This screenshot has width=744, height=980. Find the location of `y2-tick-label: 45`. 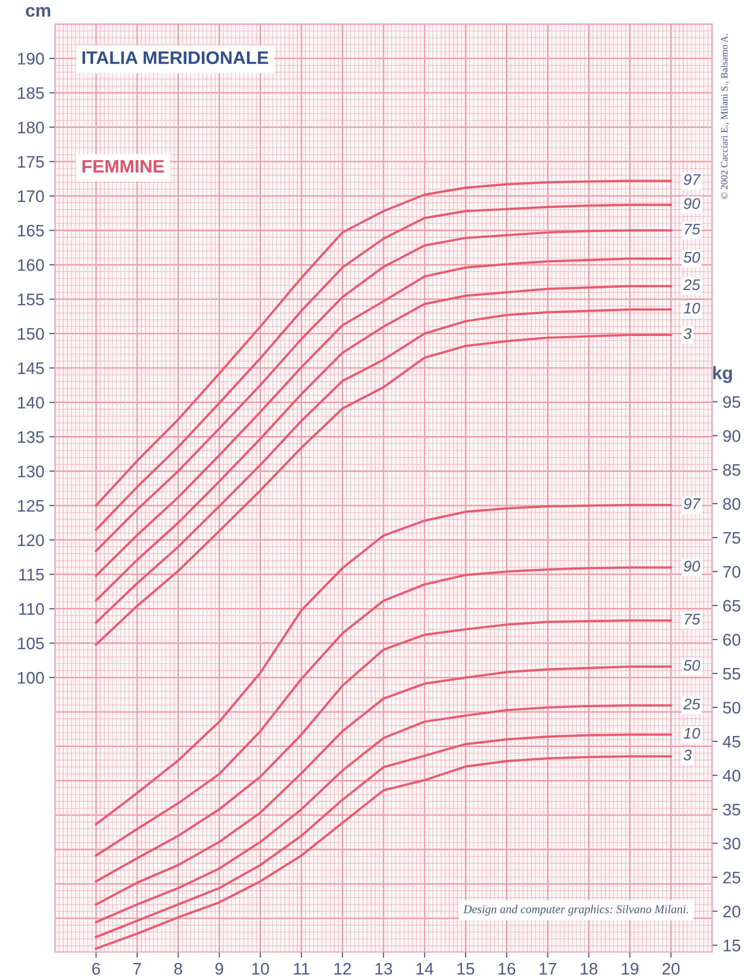

y2-tick-label: 45 is located at coordinates (731, 742).